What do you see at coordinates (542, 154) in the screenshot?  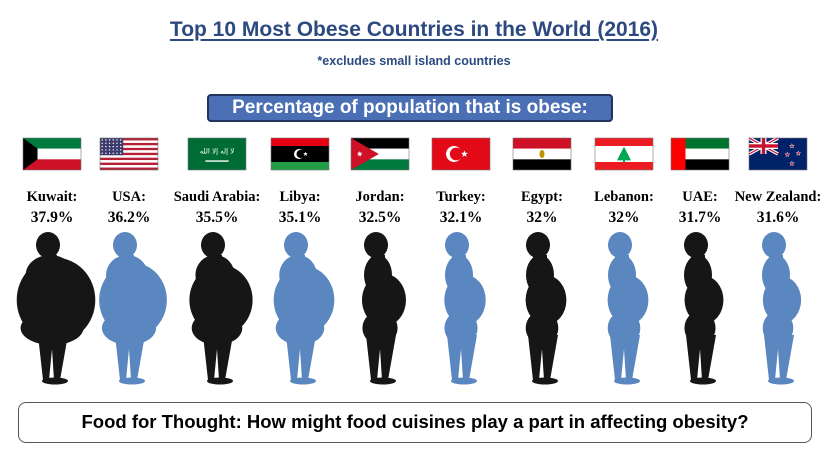 I see `flag-egypt-icon` at bounding box center [542, 154].